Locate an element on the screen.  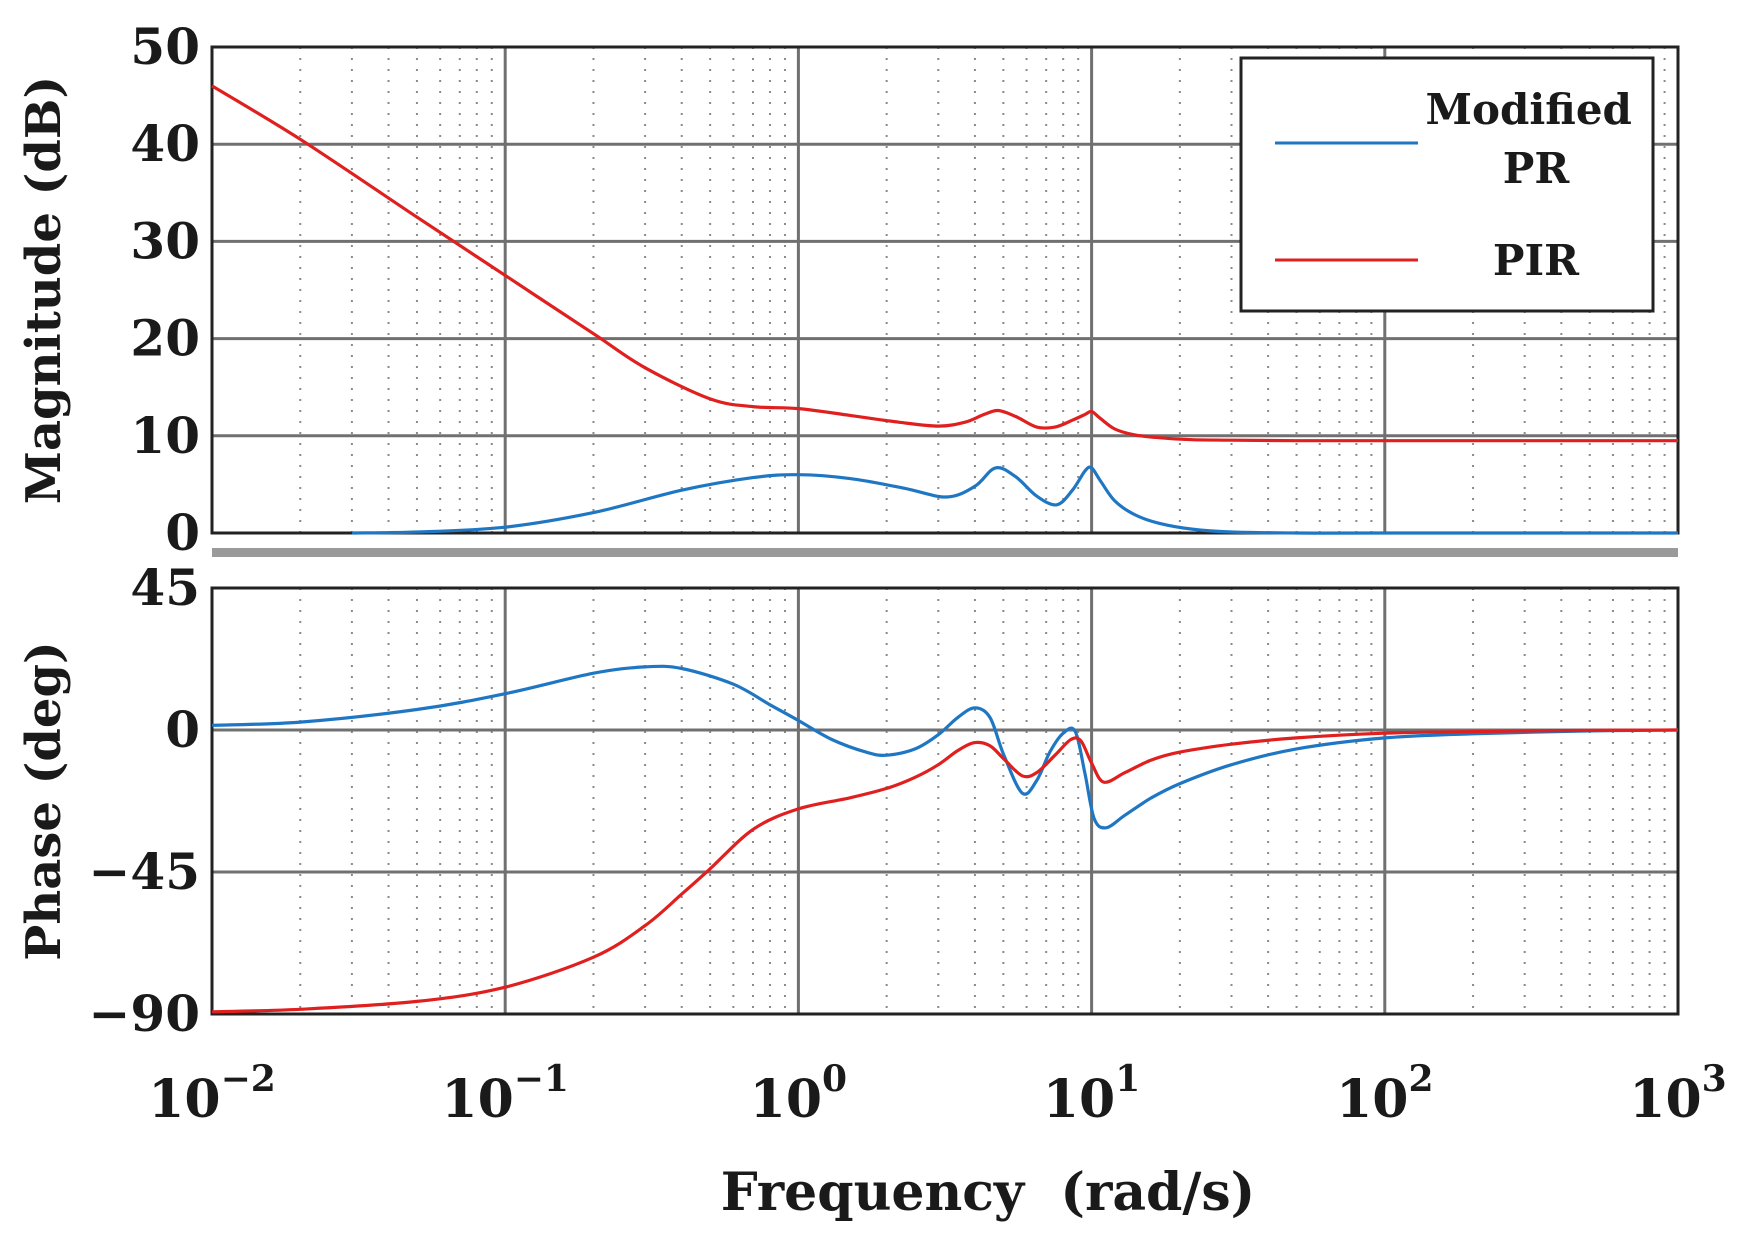
x-axis-title: Frequency (rad/s) is located at coordinates (988, 1192).